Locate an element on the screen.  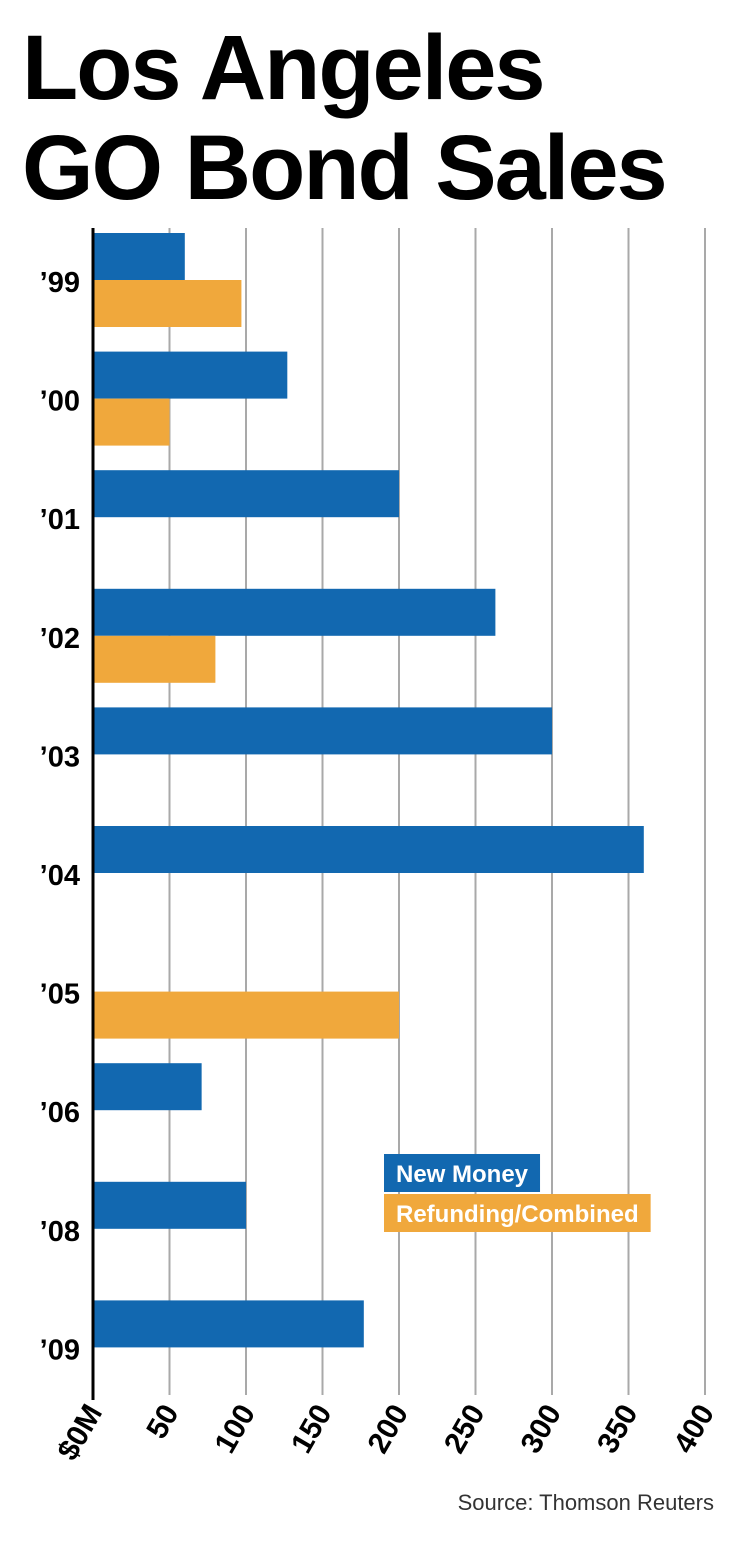
x-tick-label-7: 350 is located at coordinates (618, 1429).